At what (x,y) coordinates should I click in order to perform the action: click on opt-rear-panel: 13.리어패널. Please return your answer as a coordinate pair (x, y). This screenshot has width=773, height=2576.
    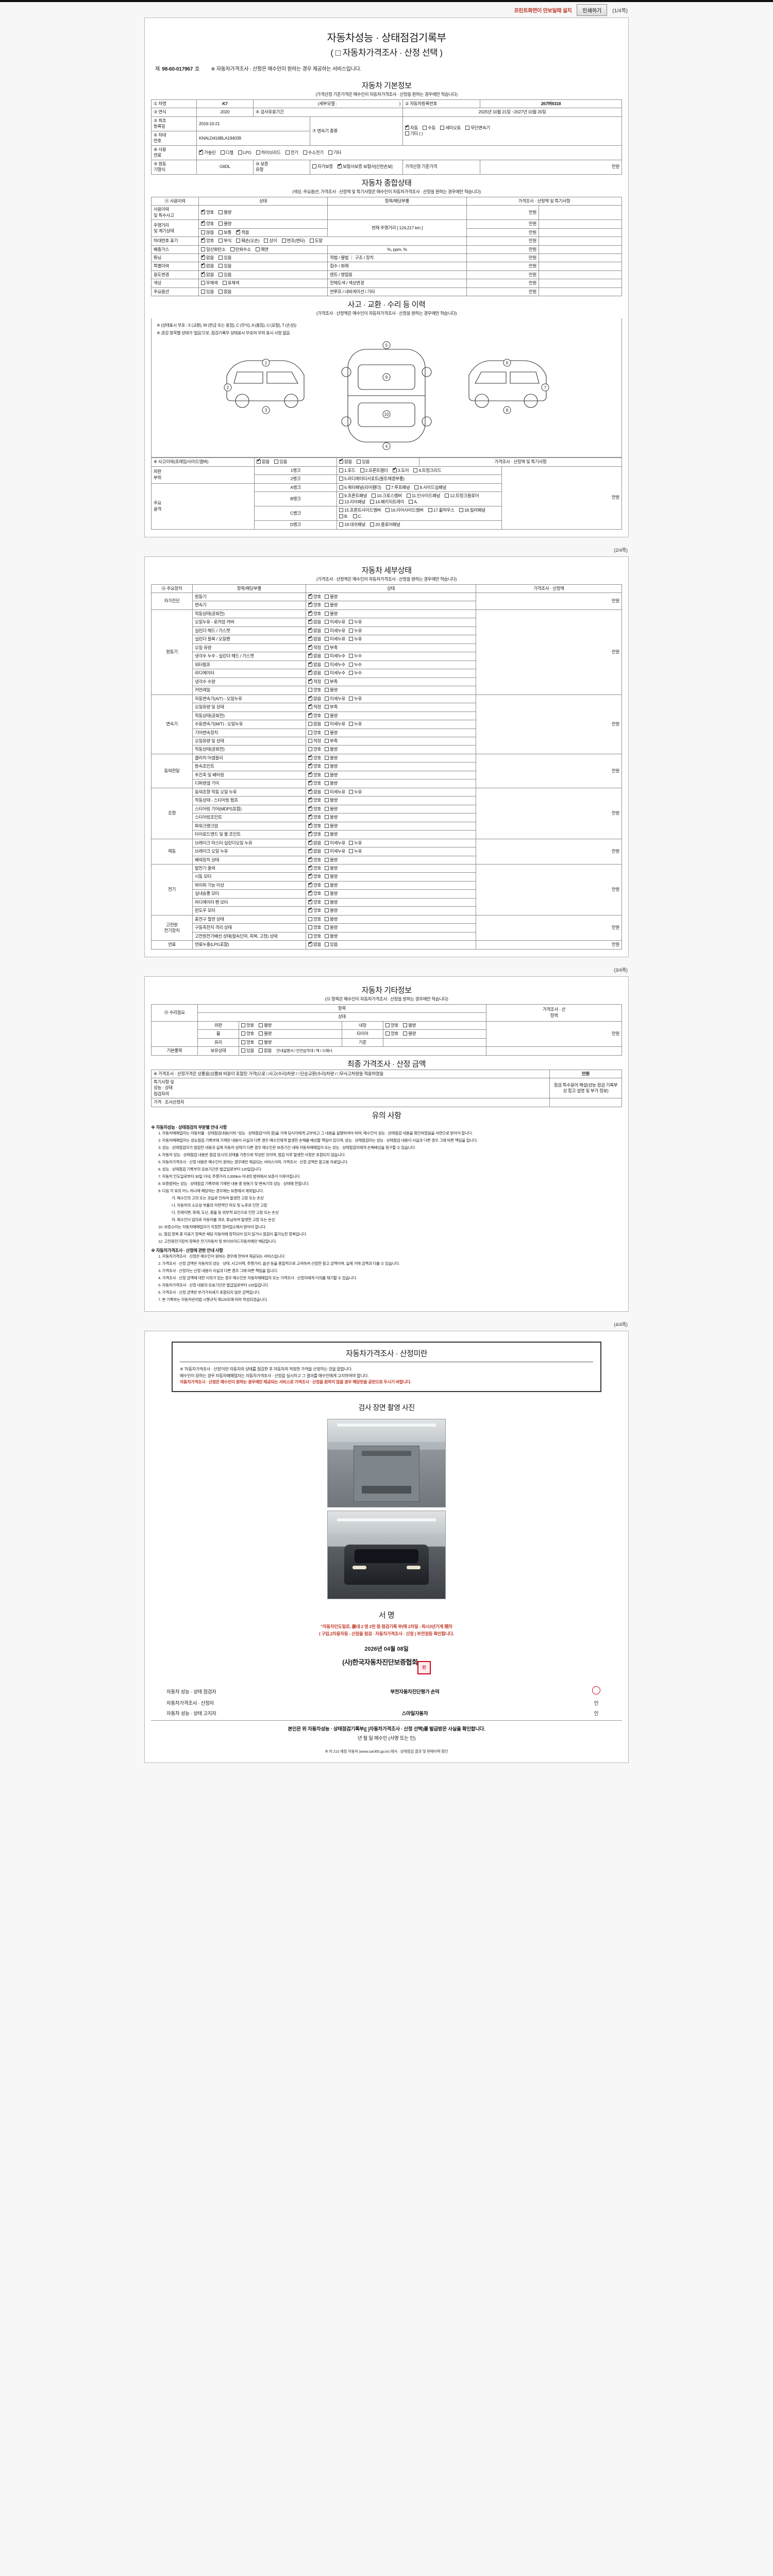
    Looking at the image, I should click on (352, 502).